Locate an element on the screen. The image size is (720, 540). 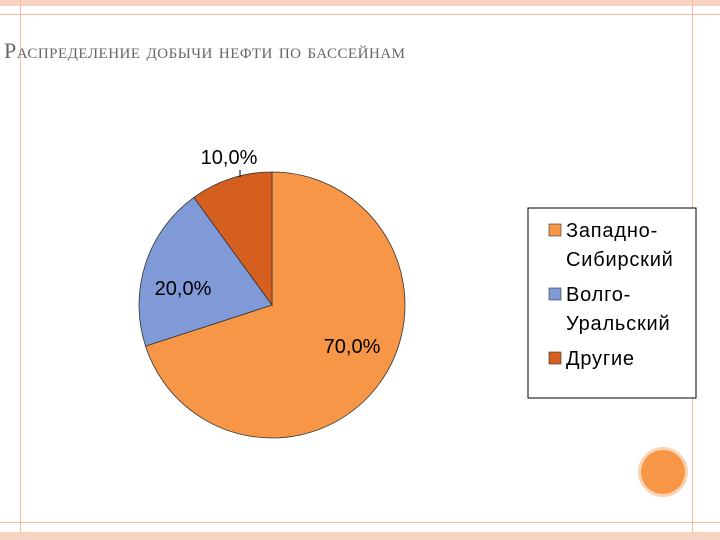
legend-label-1-0: Волго- is located at coordinates (598, 295).